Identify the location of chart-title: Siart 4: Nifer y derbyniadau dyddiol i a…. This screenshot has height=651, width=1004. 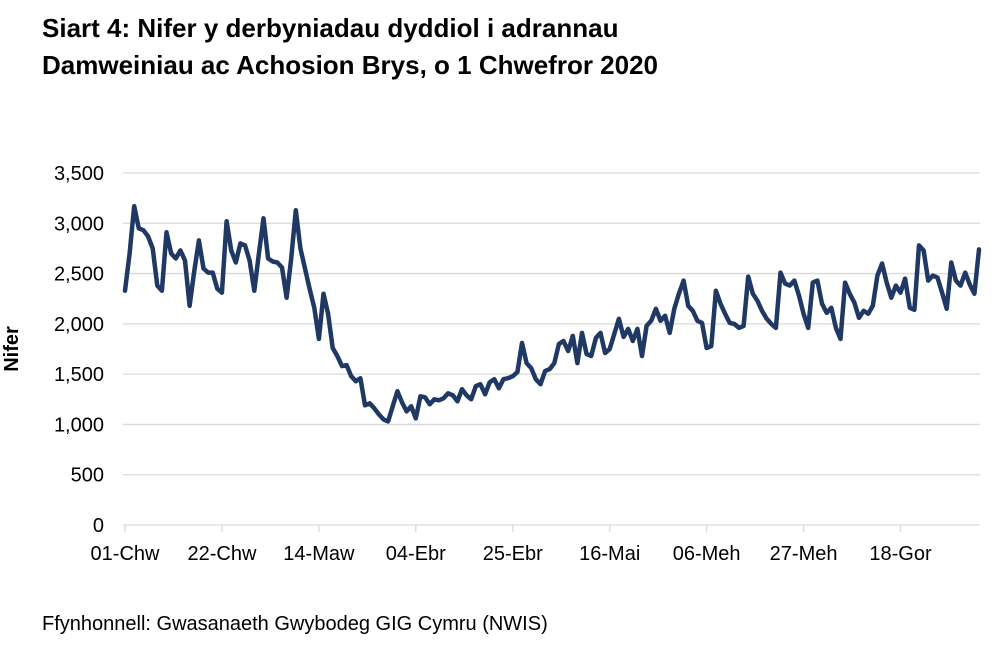
(492, 47).